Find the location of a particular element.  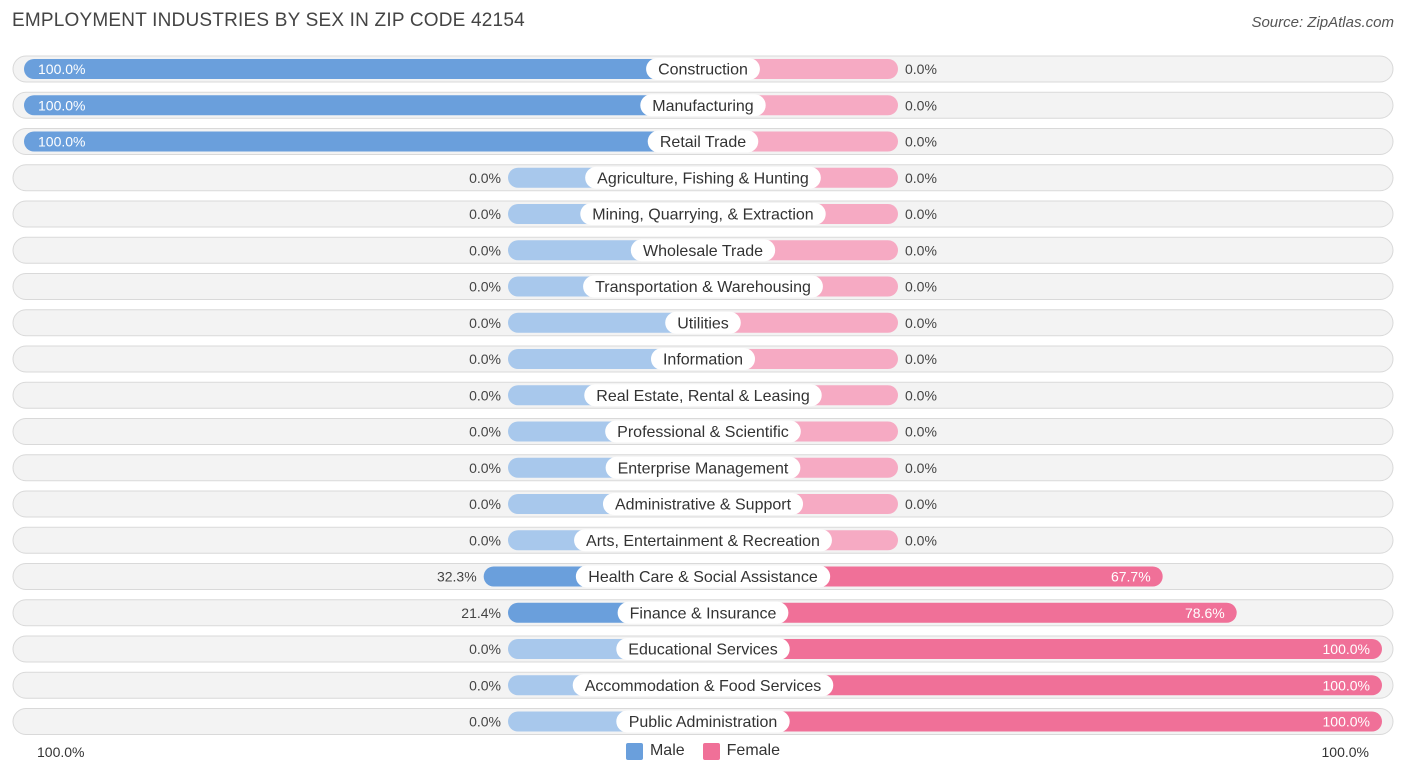

category-label: Public Administration is located at coordinates (703, 722).